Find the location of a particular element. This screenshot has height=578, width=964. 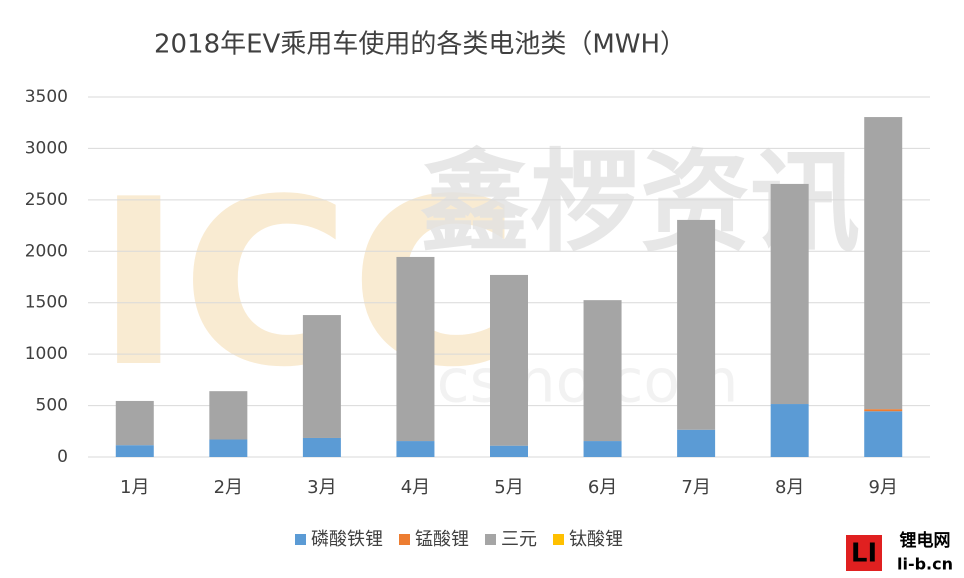

x-tick-label: 7月 is located at coordinates (695, 487).